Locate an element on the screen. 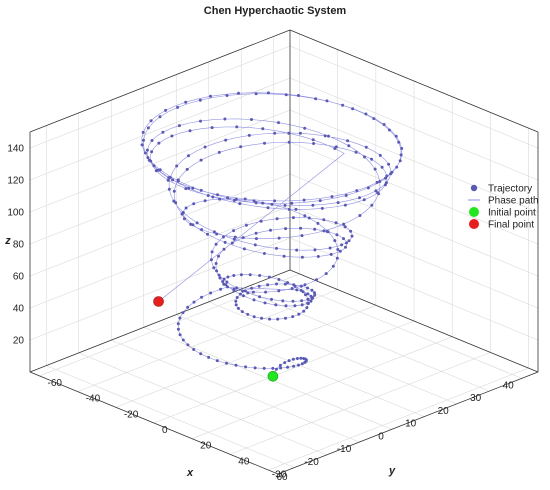  y-tick-label: -20 is located at coordinates (131, 414).